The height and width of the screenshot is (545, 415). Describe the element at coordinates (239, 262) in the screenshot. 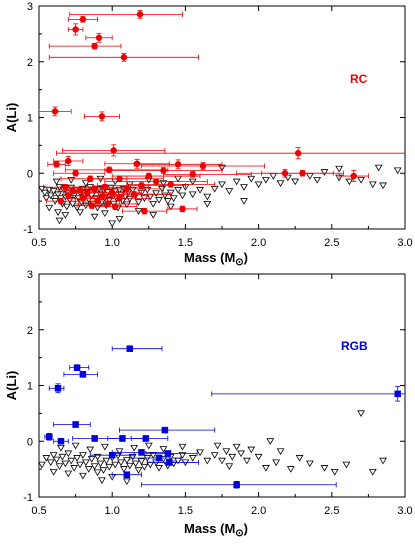

I see `solar-symbol: ⊙` at that location.